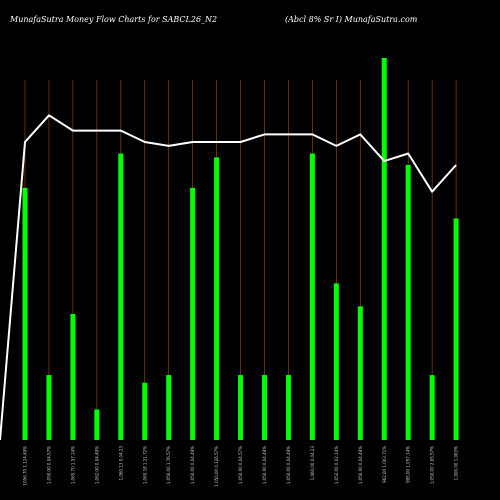 Image resolution: width=500 pixels, height=500 pixels. What do you see at coordinates (72, 465) in the screenshot?
I see `x-tick-label: 1,065.70 1.57.14%` at bounding box center [72, 465].